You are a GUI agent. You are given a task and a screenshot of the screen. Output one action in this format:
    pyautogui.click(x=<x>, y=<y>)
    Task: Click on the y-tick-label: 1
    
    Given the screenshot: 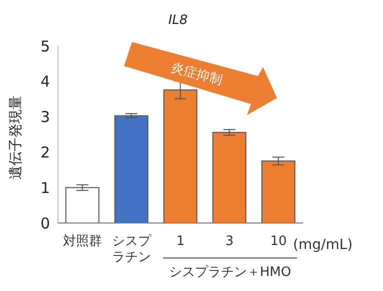 What is the action you would take?
    pyautogui.click(x=45, y=187)
    